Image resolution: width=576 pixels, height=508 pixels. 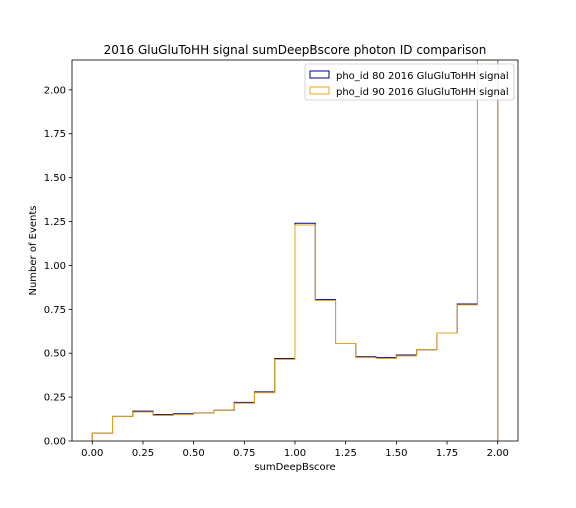 I want to click on x-tick-label: 0.75, so click(x=244, y=453).